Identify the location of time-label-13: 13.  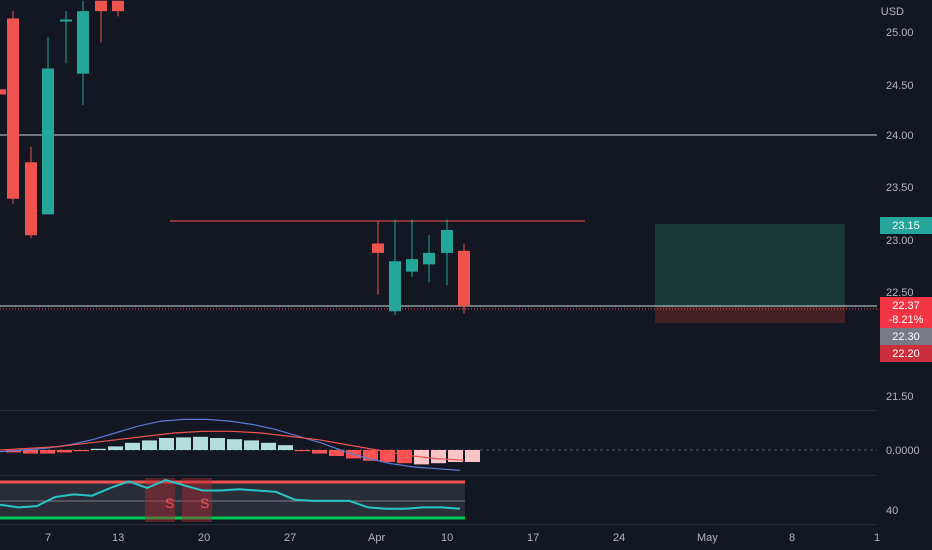
(118, 538).